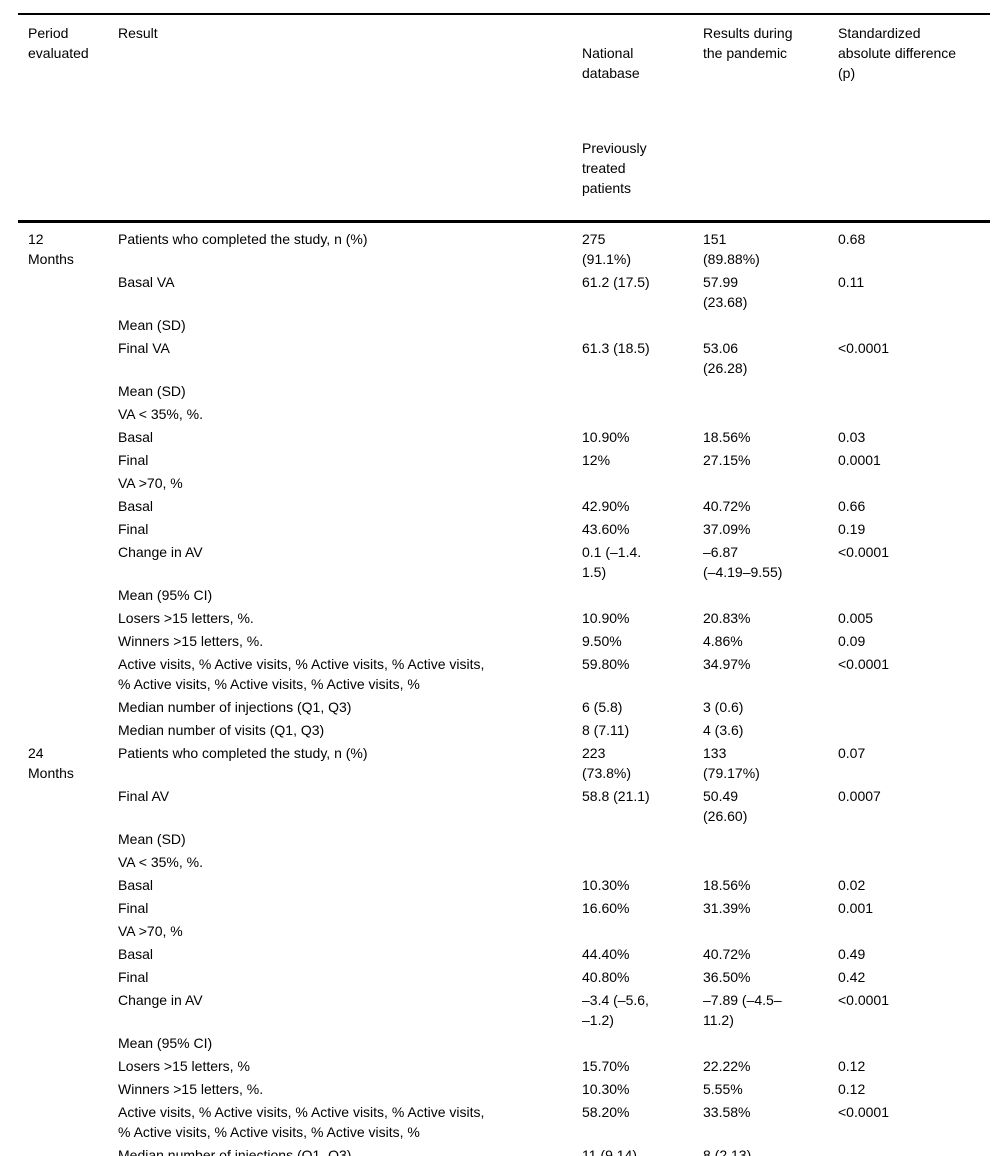 The image size is (1000, 1156). I want to click on national-database-cell: 12%, so click(596, 460).